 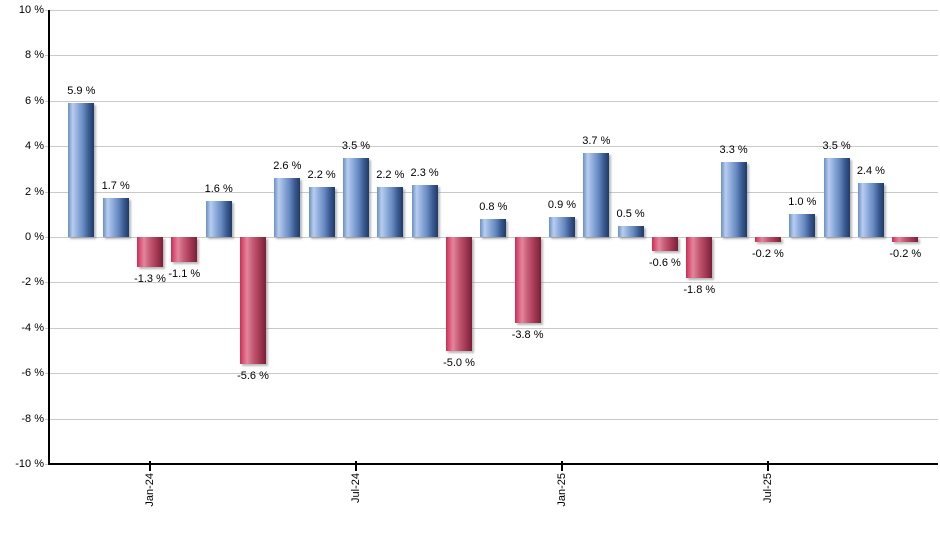 I want to click on bar-value-label: -1.8 %, so click(x=699, y=289).